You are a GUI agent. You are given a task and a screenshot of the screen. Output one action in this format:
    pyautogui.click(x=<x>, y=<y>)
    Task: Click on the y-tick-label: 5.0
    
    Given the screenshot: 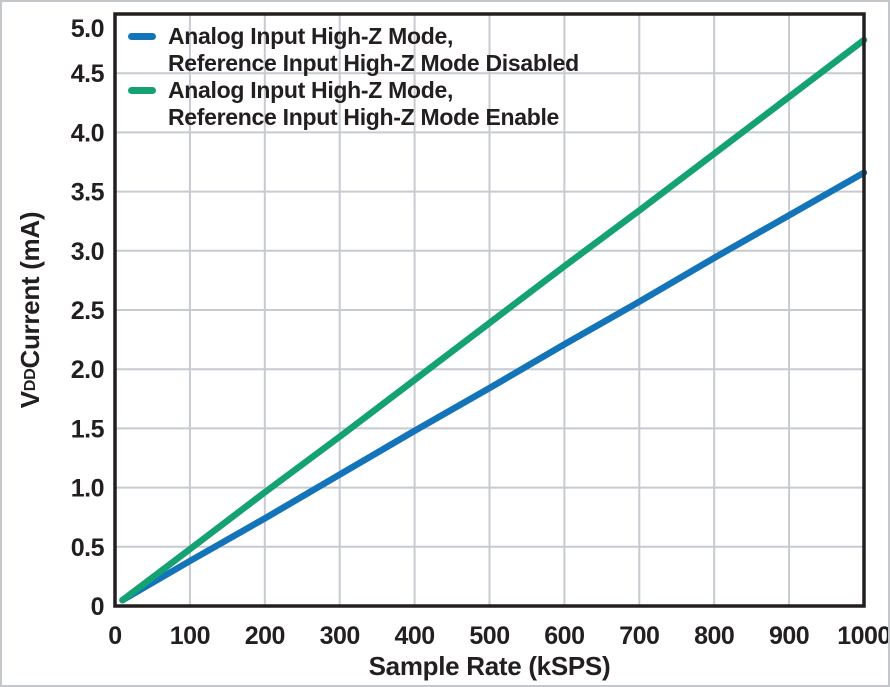 What is the action you would take?
    pyautogui.click(x=87, y=29)
    